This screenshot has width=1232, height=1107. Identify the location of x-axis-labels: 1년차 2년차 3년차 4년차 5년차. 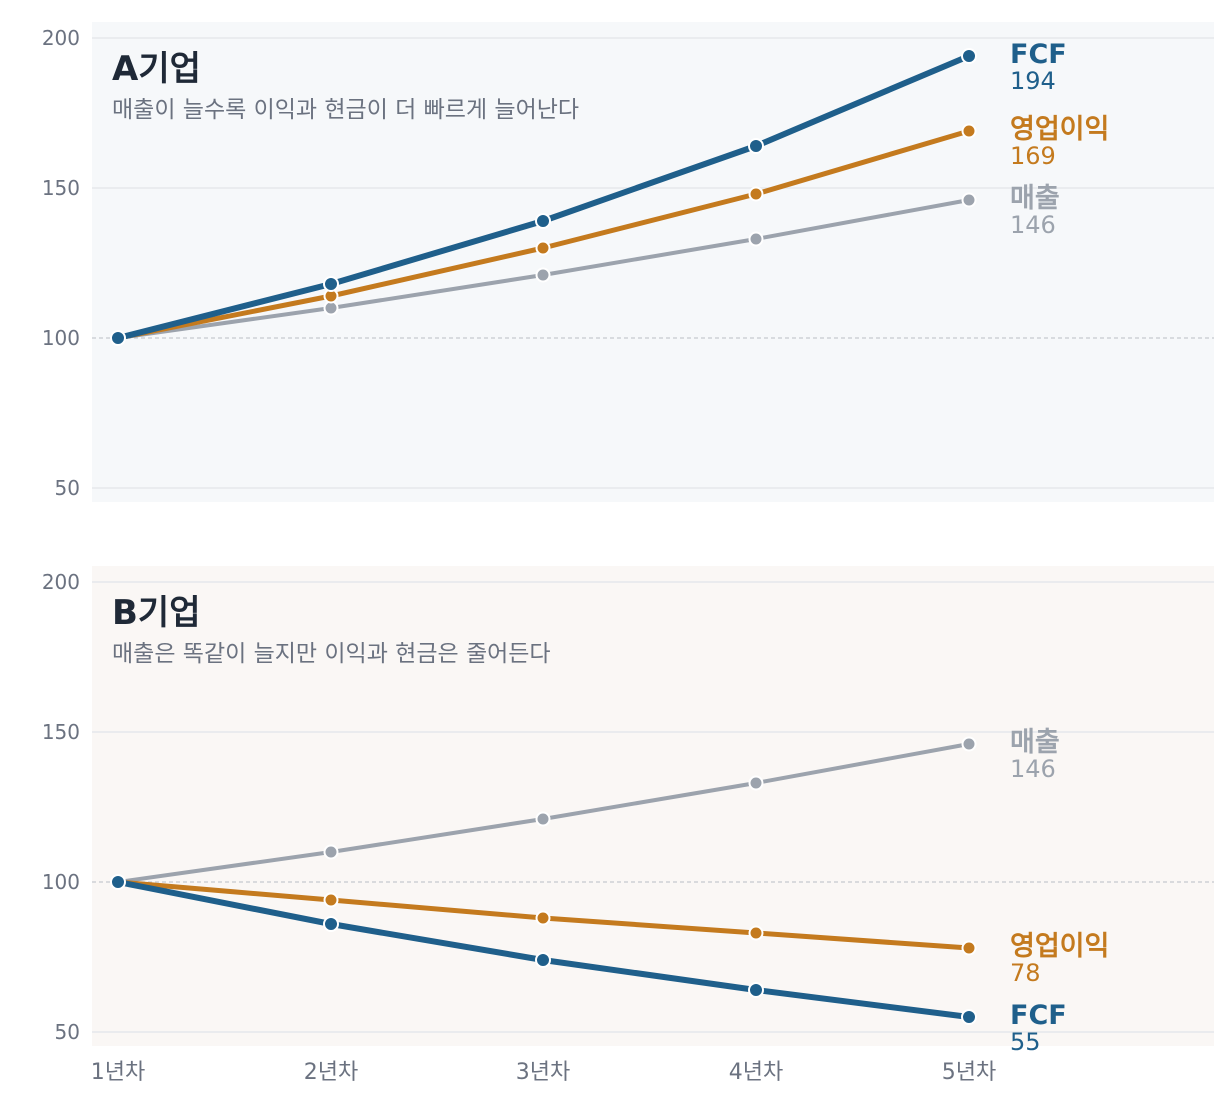
(543, 1072).